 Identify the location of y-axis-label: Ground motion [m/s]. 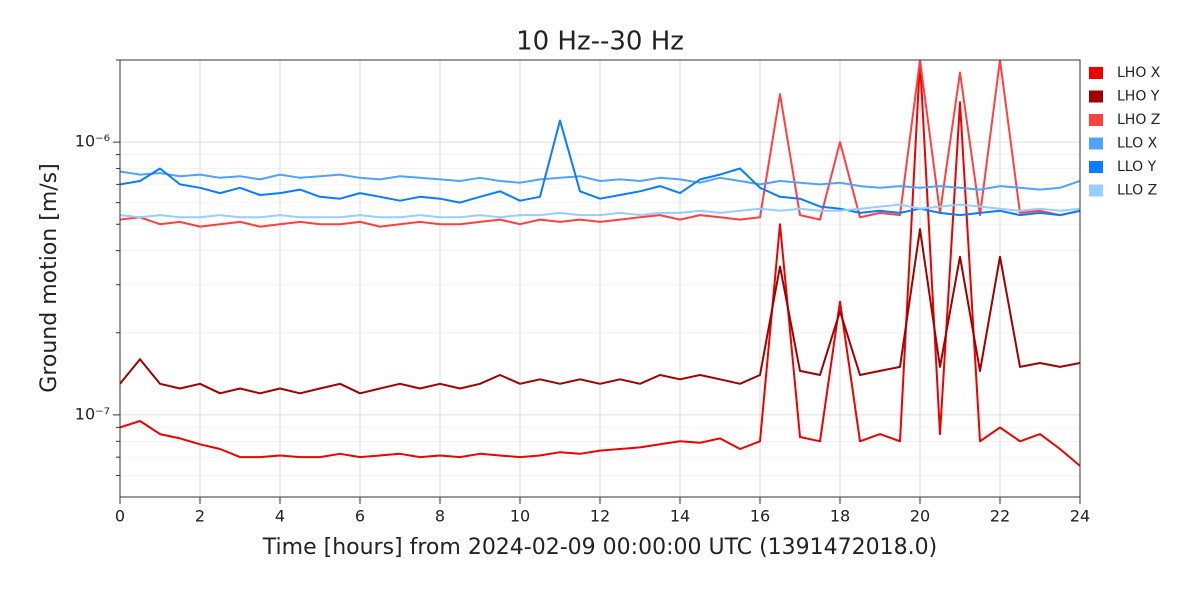
(49, 277).